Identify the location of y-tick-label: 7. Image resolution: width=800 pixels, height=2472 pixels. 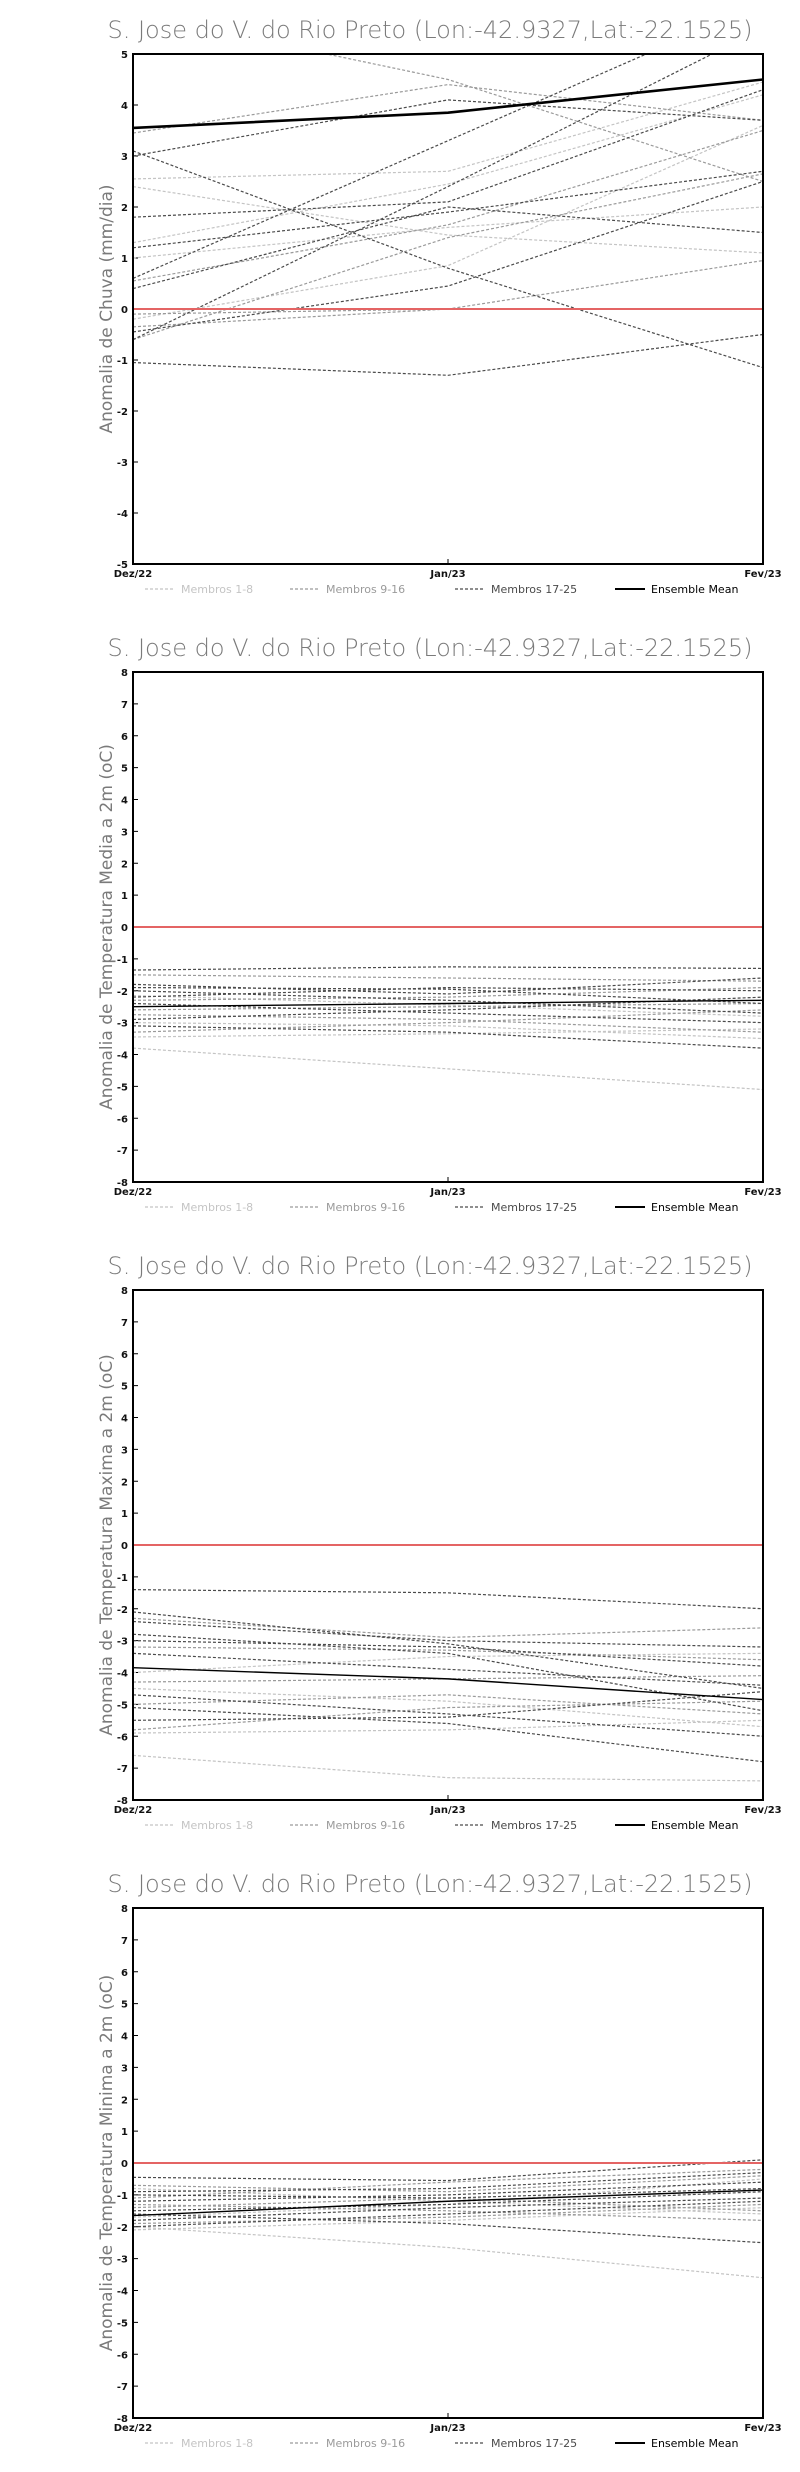
(124, 705).